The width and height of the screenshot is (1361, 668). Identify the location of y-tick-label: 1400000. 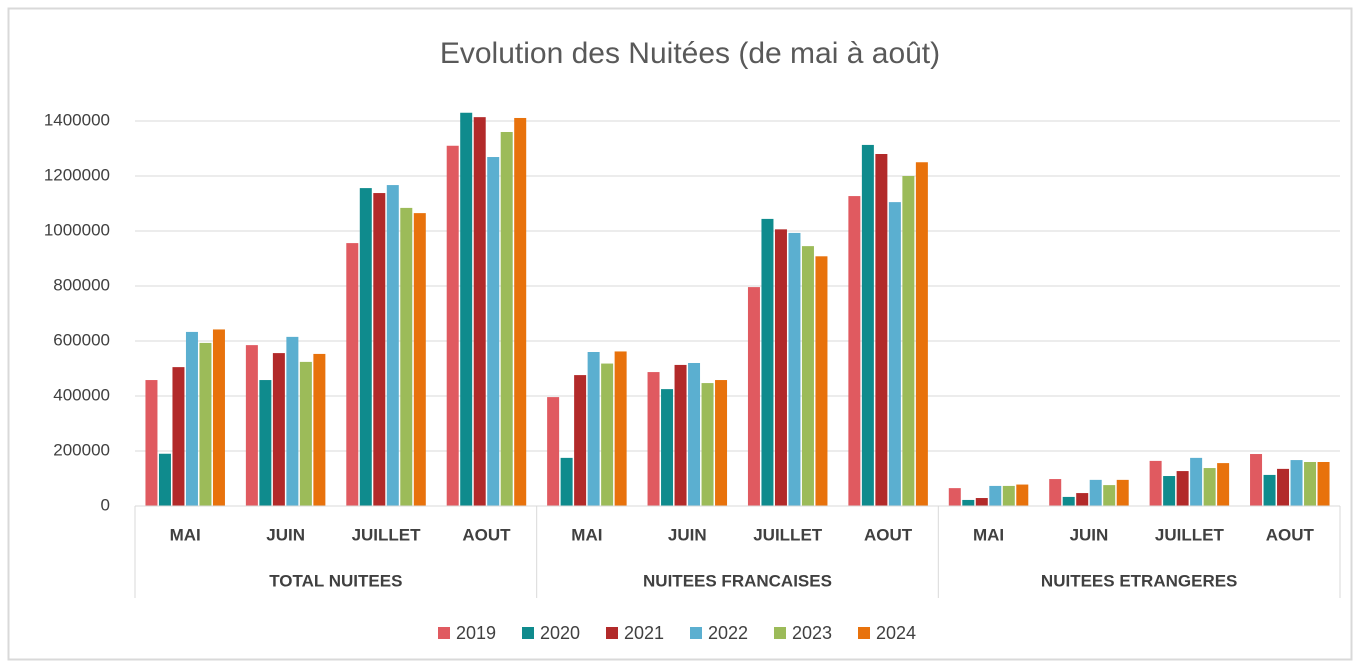
(77, 119).